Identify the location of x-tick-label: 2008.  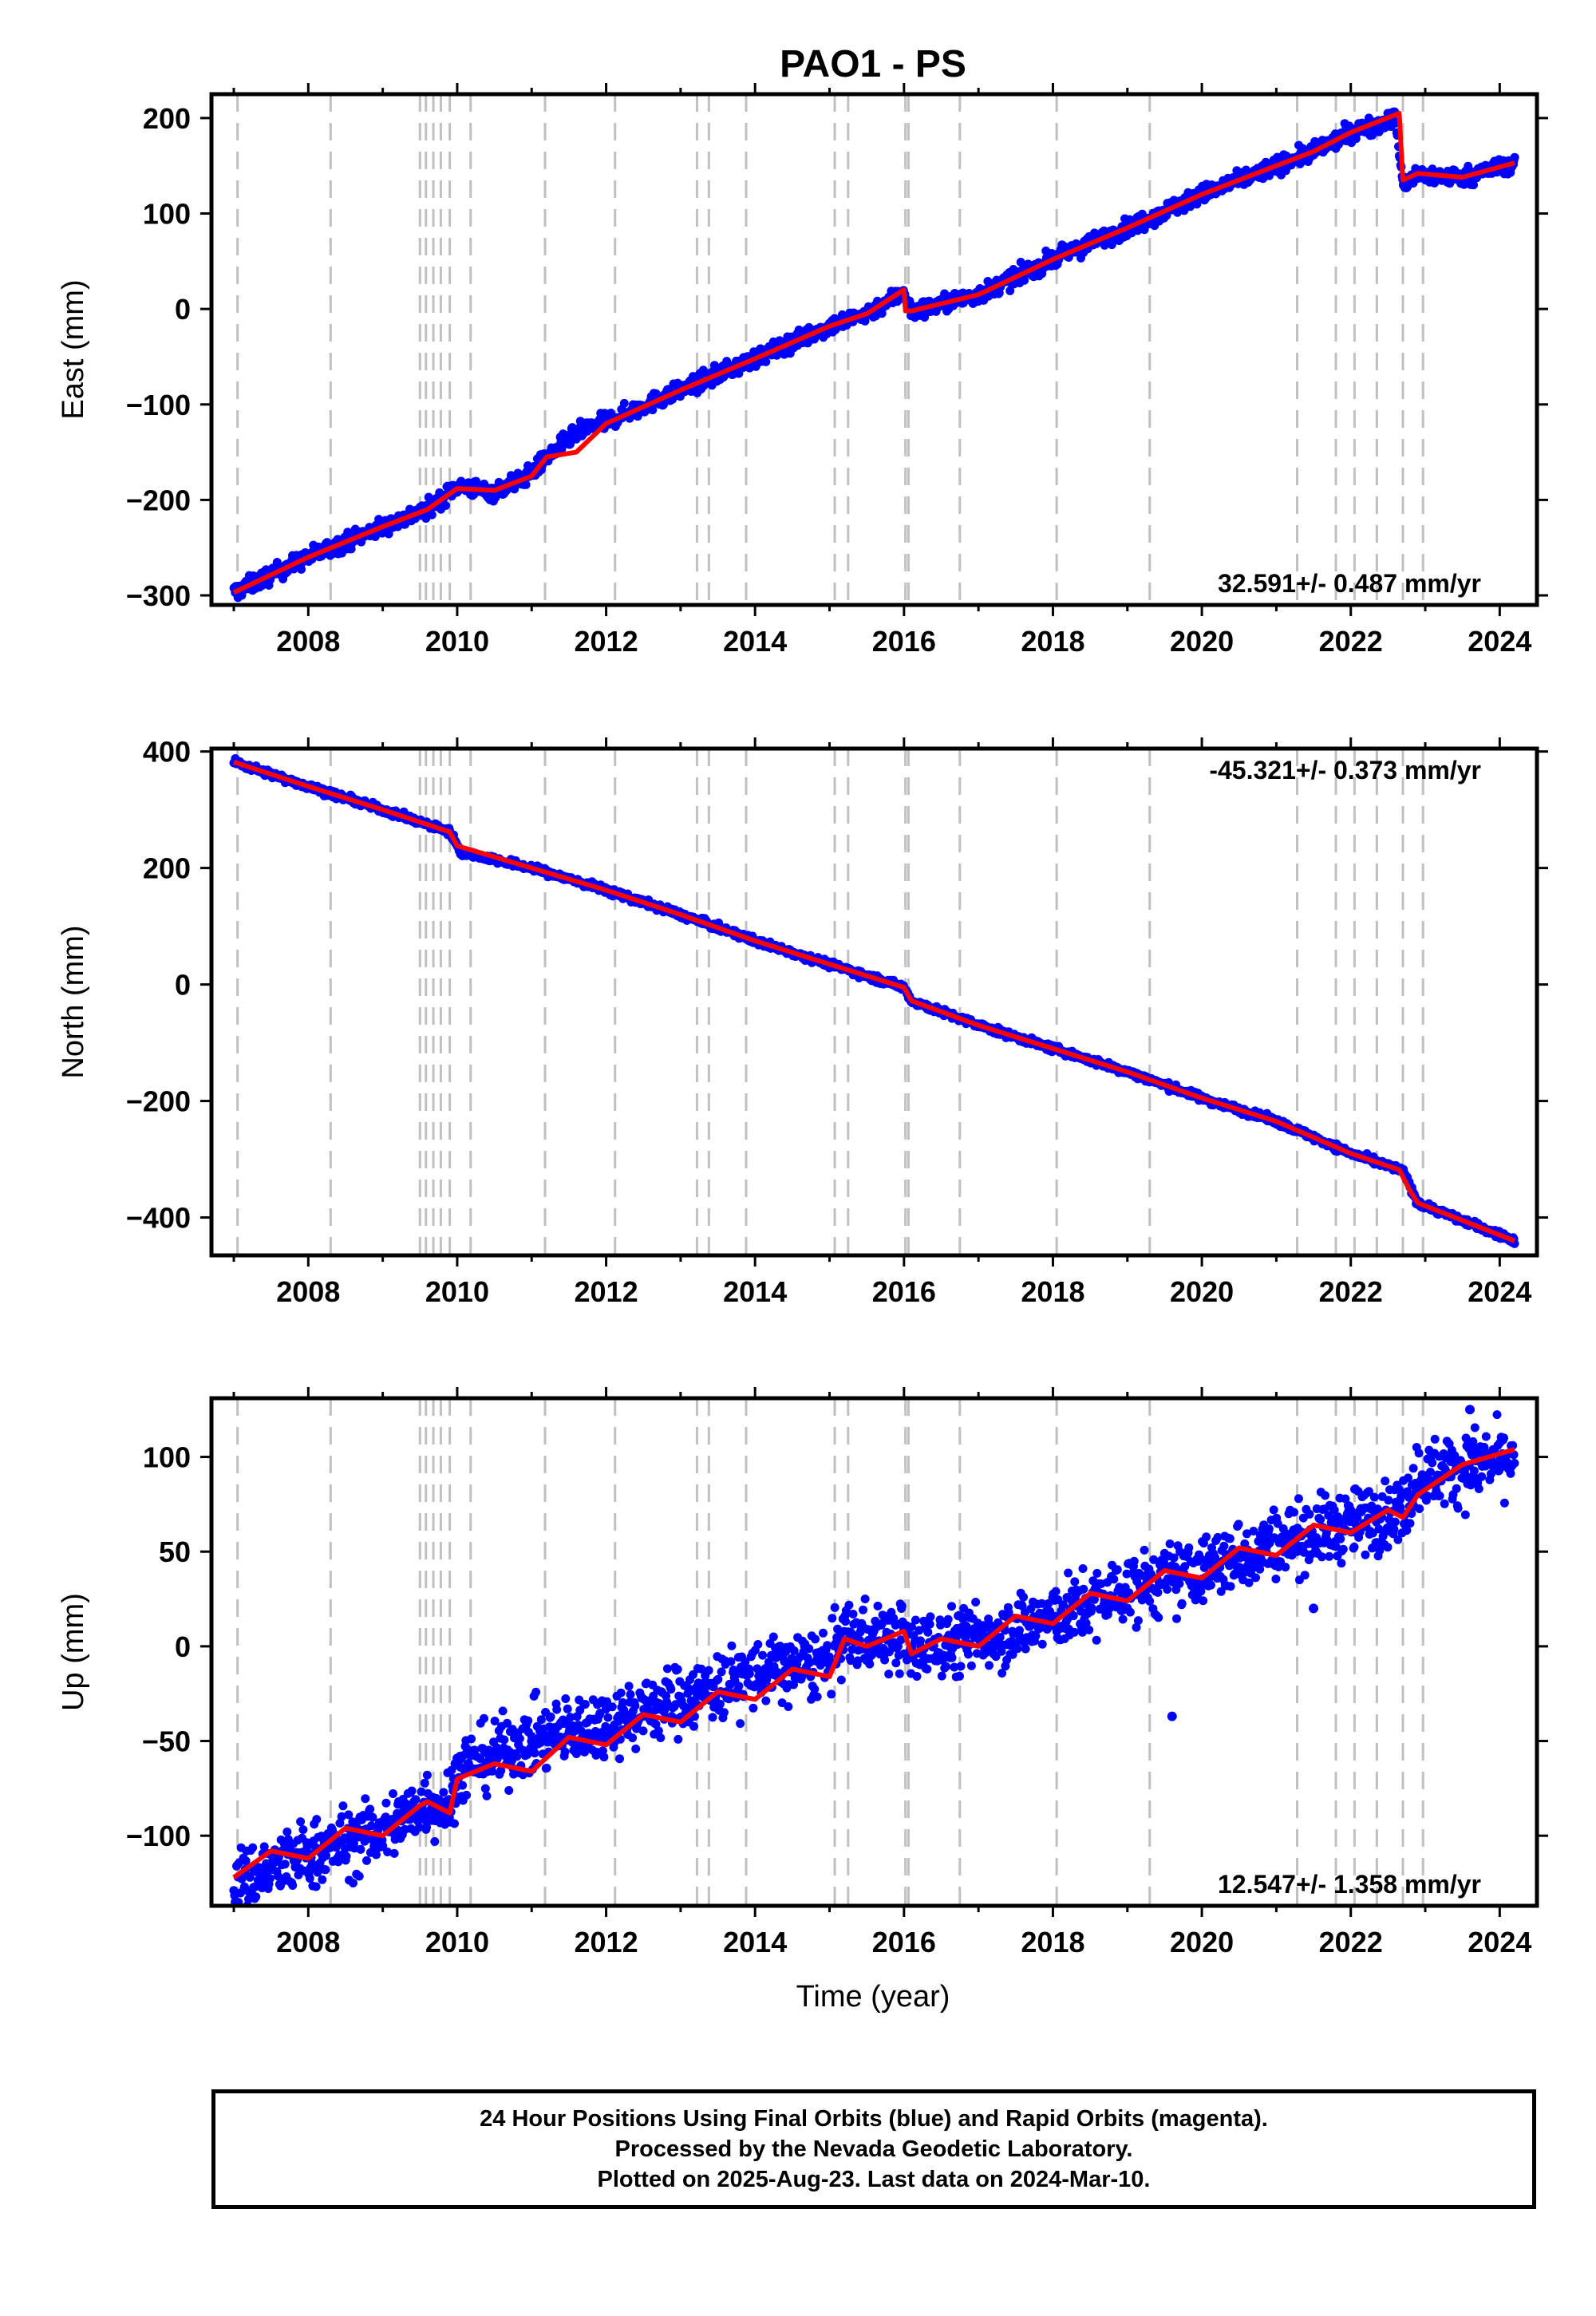
(308, 1291).